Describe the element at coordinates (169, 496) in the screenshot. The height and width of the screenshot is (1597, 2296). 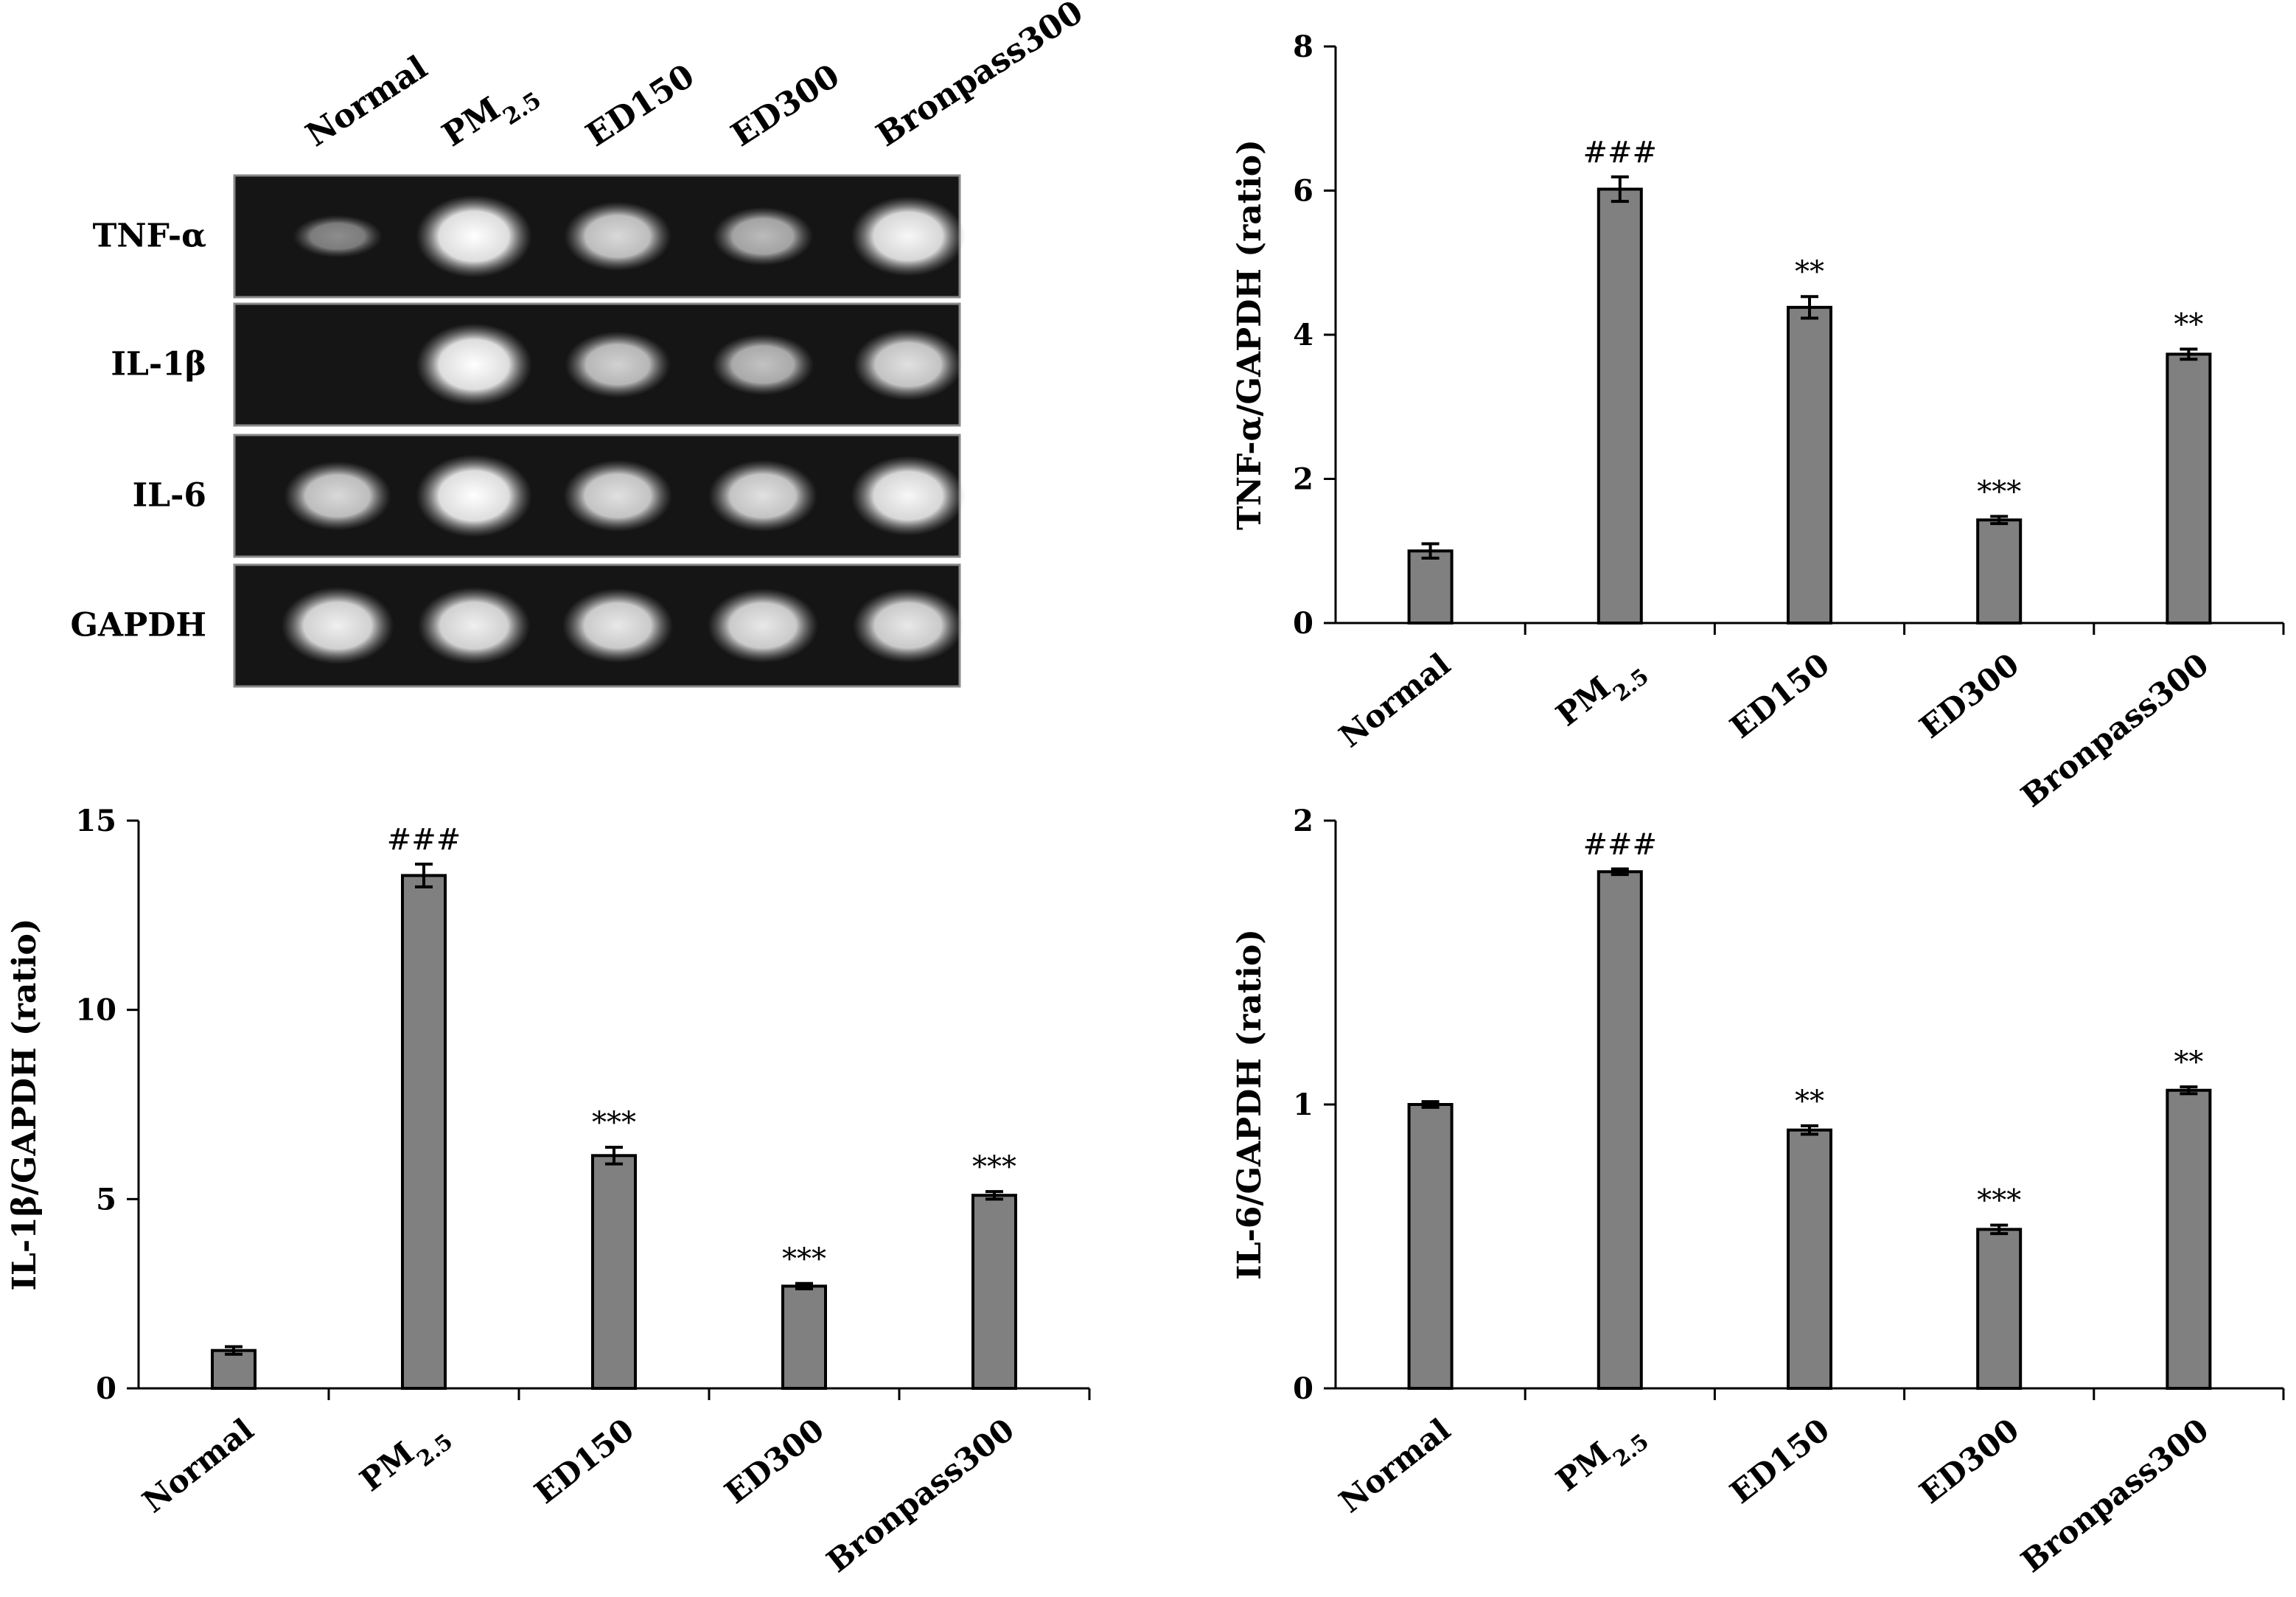
I see `gel-row-label: IL-6` at that location.